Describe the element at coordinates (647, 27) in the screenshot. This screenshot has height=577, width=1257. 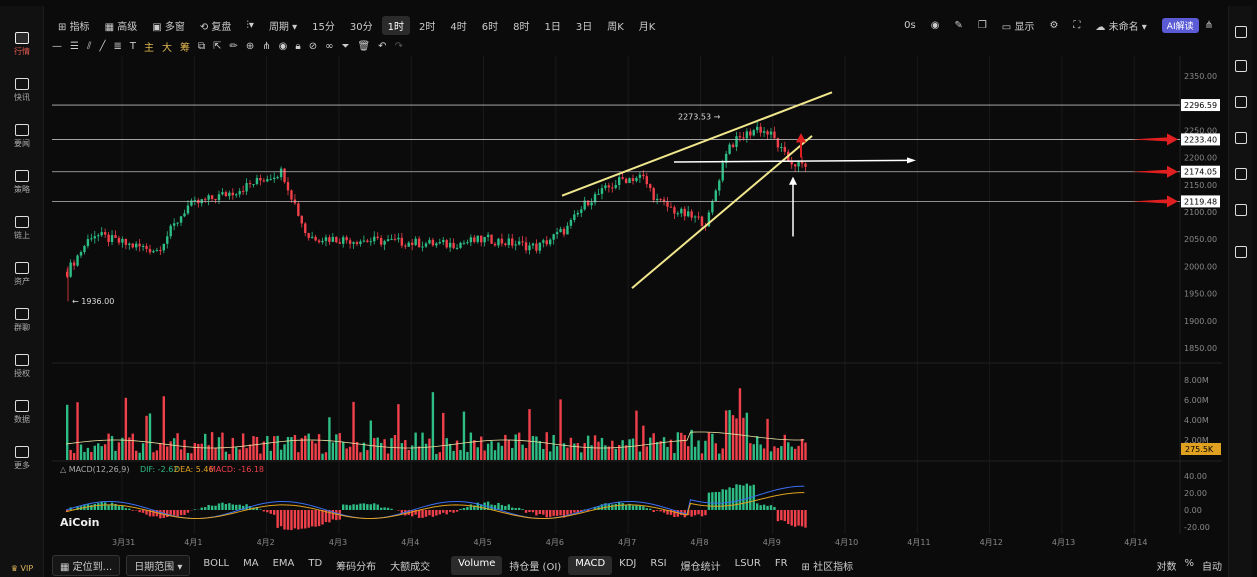
I see `timeframe-月K: 月K` at that location.